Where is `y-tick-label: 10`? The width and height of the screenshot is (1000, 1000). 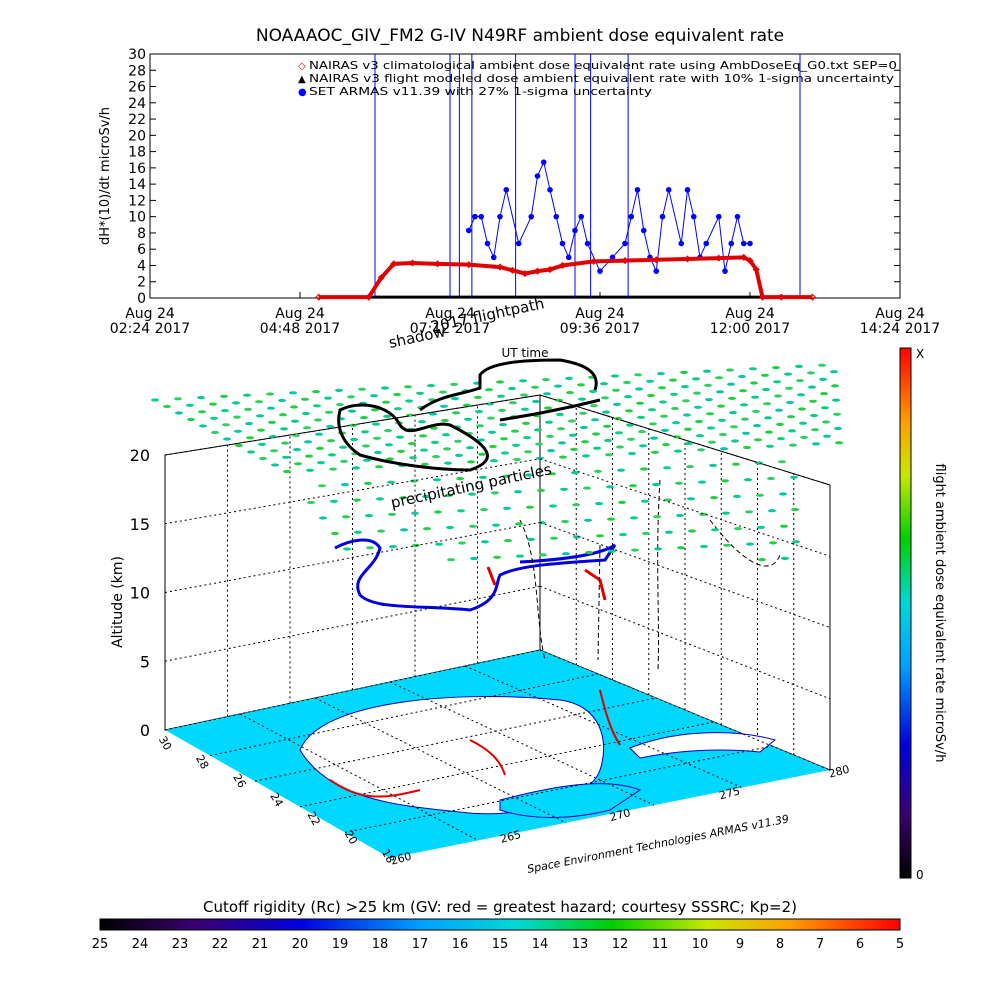 y-tick-label: 10 is located at coordinates (137, 218).